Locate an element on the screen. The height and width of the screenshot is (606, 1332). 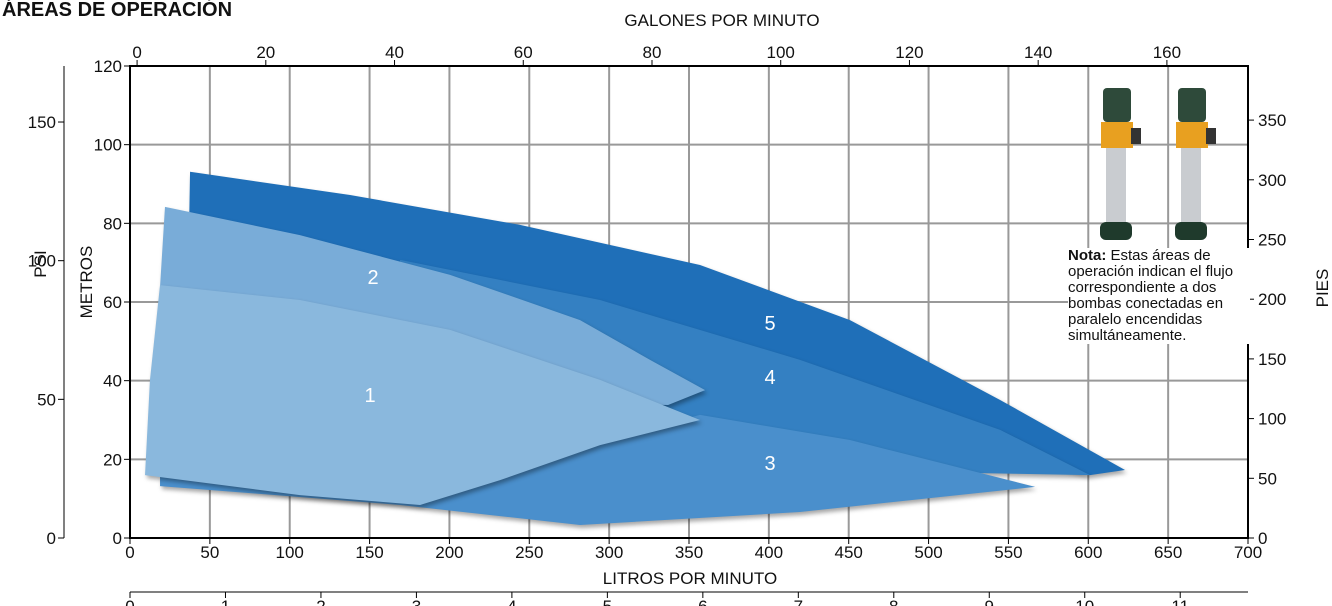
x3-tick-label: 2 is located at coordinates (320, 601).